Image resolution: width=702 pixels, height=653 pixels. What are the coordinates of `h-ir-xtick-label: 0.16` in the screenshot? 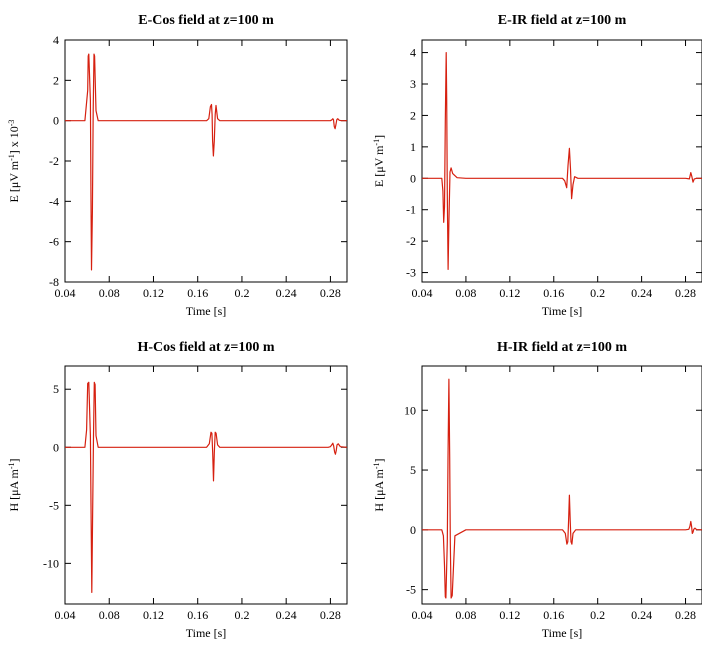 It's located at (553, 615).